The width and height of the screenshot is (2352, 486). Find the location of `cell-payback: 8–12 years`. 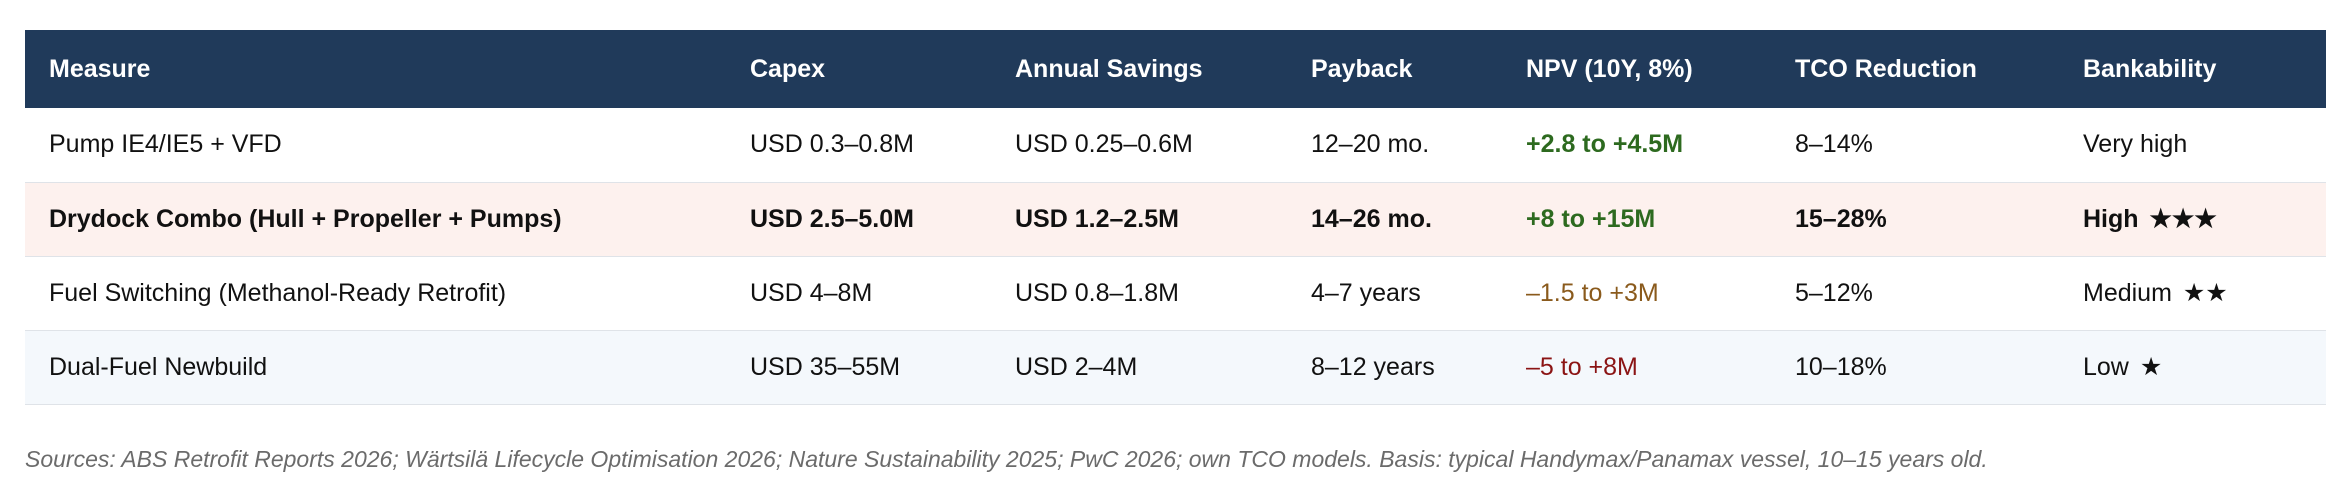

cell-payback: 8–12 years is located at coordinates (1373, 366).